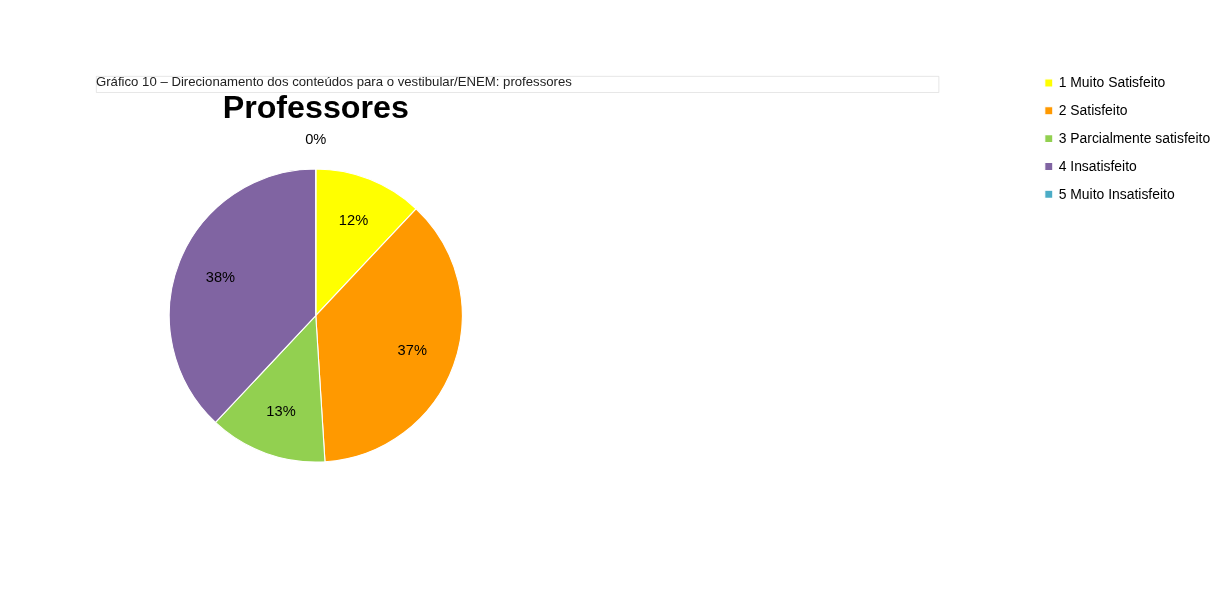  Describe the element at coordinates (316, 139) in the screenshot. I see `text: 0%` at that location.